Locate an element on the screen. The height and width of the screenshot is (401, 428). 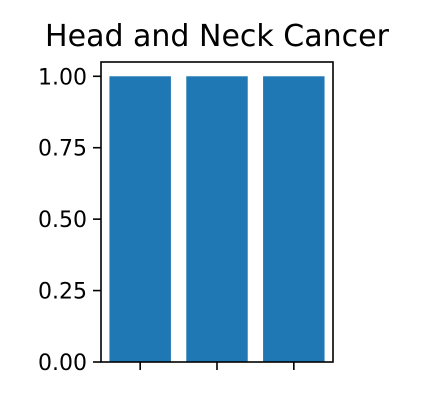
x-axis is located at coordinates (217, 366).